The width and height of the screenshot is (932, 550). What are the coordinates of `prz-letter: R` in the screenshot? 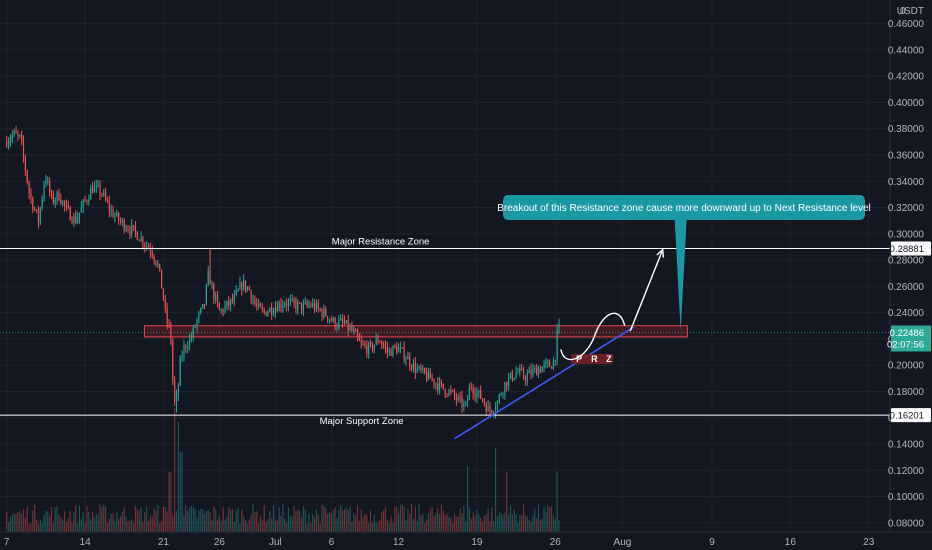 It's located at (594, 359).